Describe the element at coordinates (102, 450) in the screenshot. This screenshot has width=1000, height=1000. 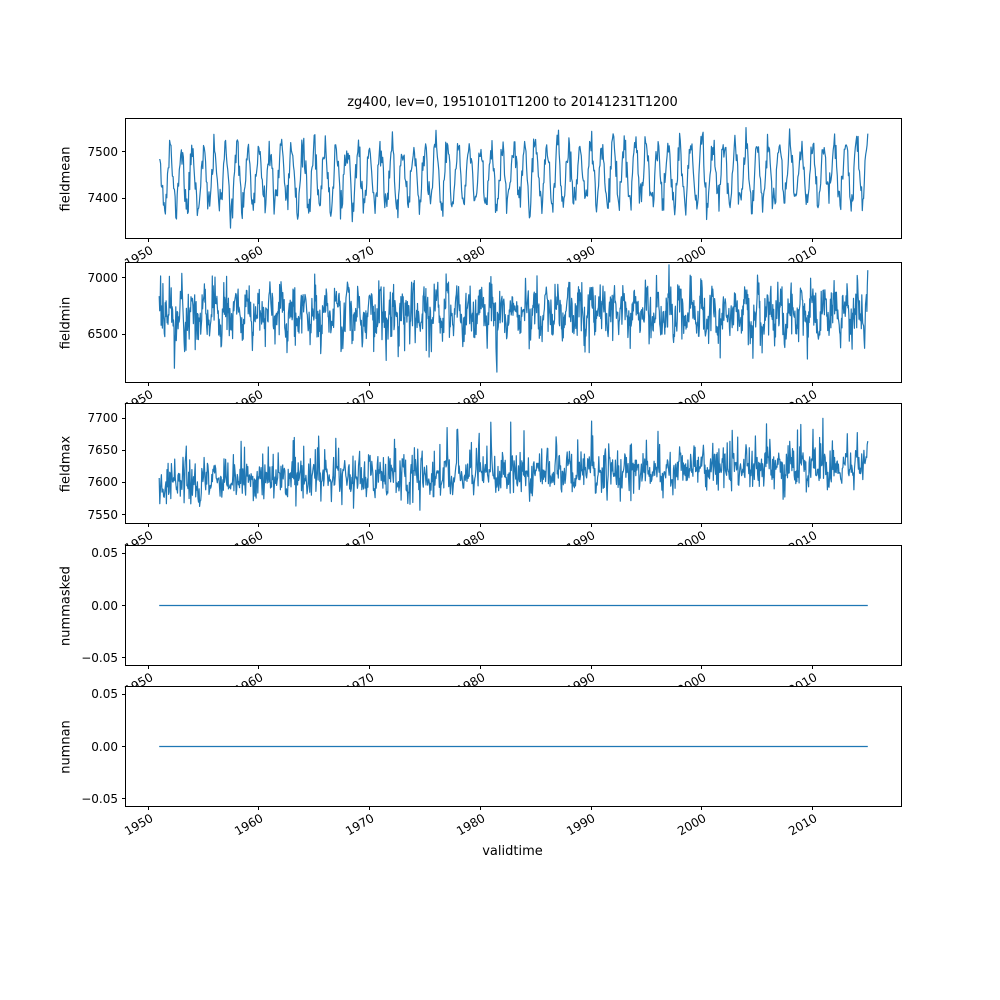
I see `y-tick-label: 7650` at that location.